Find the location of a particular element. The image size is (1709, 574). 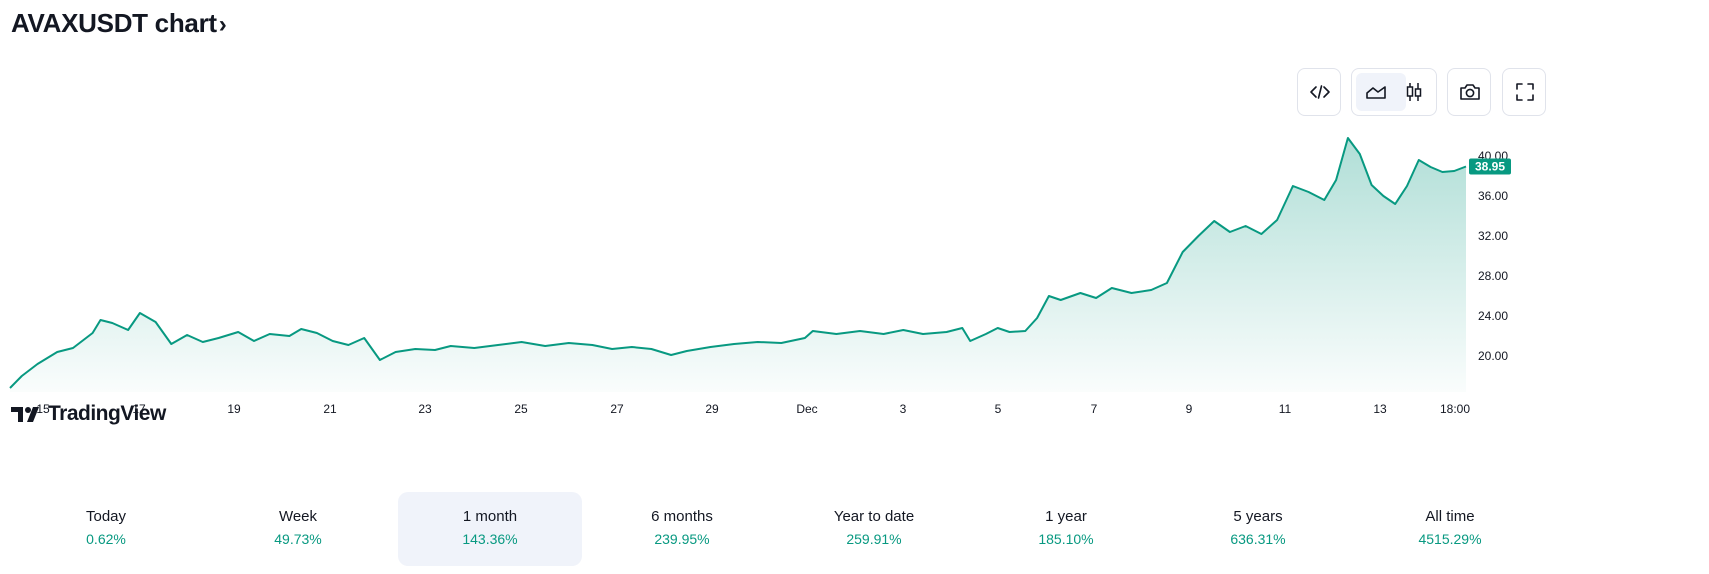

chevron-right-icon: › is located at coordinates (222, 24).